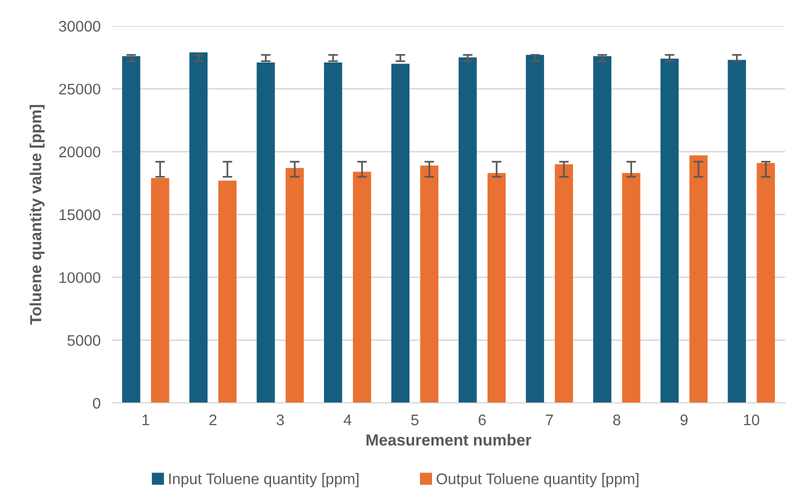  I want to click on x-tick-label: 8, so click(616, 420).